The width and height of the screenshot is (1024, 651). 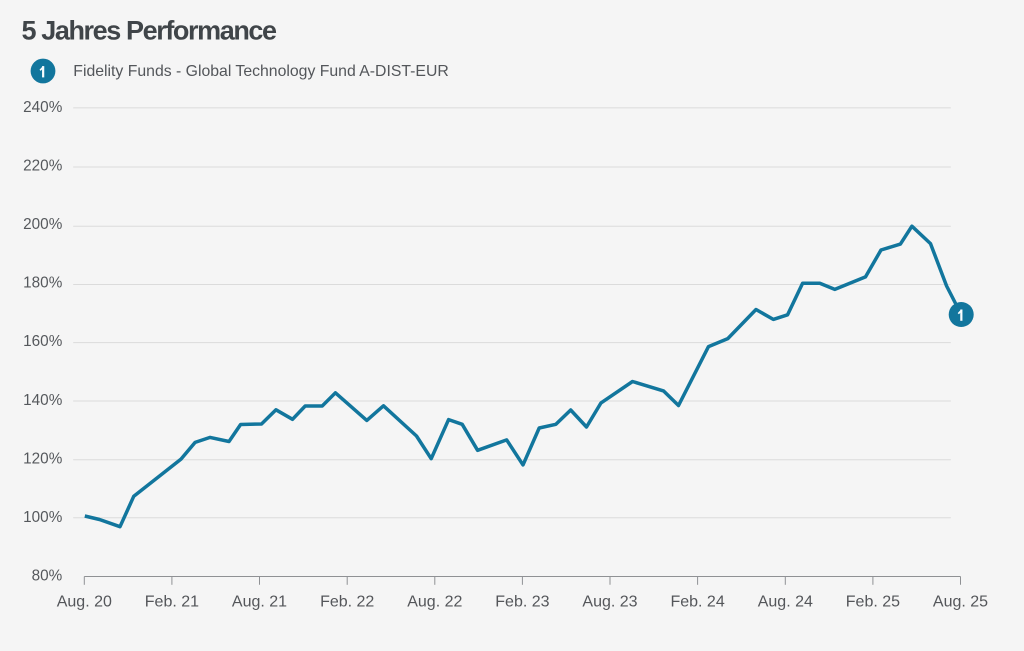 What do you see at coordinates (43, 400) in the screenshot?
I see `svg-text: 140%` at bounding box center [43, 400].